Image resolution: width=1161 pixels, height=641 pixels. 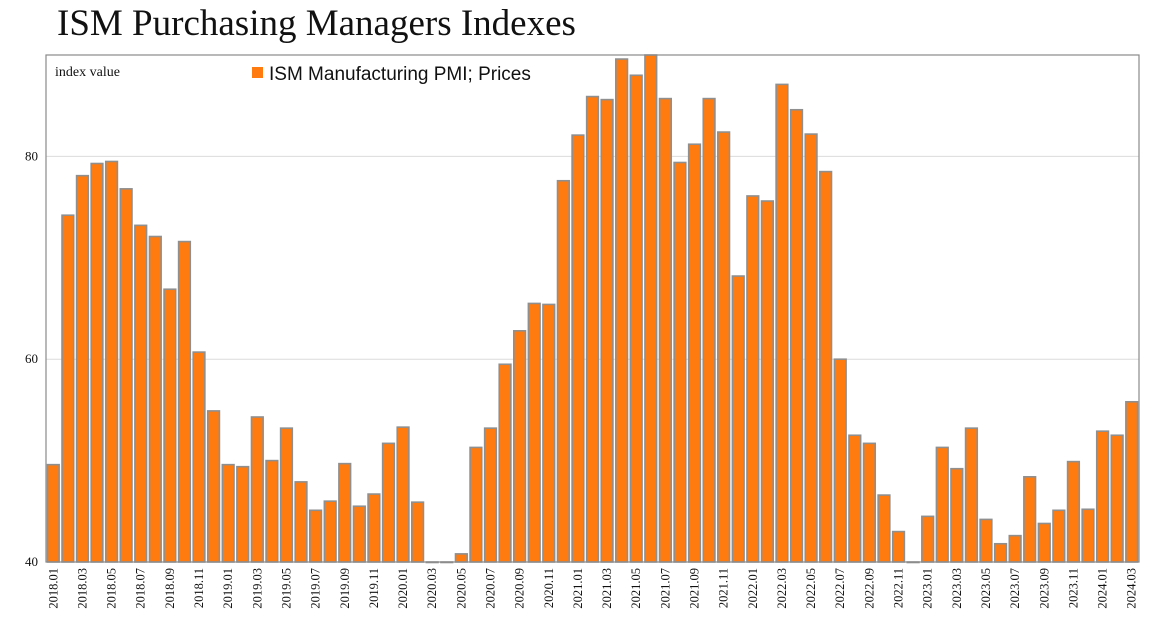 What do you see at coordinates (1102, 496) in the screenshot?
I see `bar-2024.01` at bounding box center [1102, 496].